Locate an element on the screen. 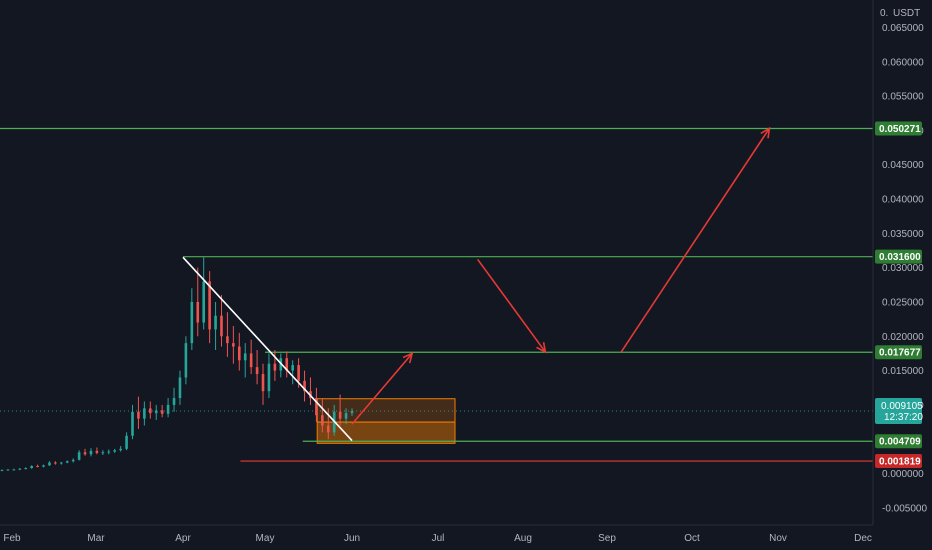  current-price-label: 0.009105 is located at coordinates (902, 406).